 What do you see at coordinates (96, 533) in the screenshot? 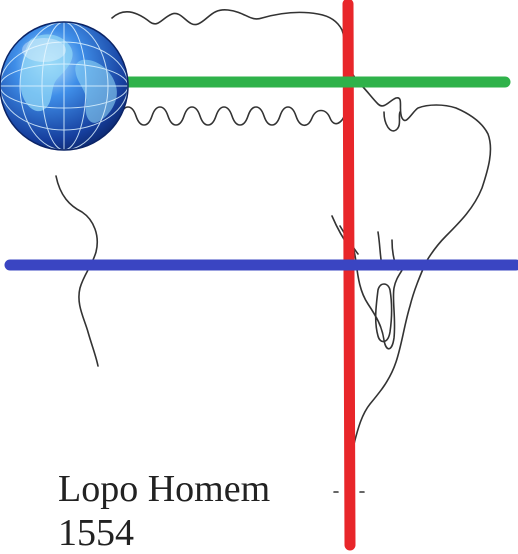
I see `year-caption: 1554` at bounding box center [96, 533].